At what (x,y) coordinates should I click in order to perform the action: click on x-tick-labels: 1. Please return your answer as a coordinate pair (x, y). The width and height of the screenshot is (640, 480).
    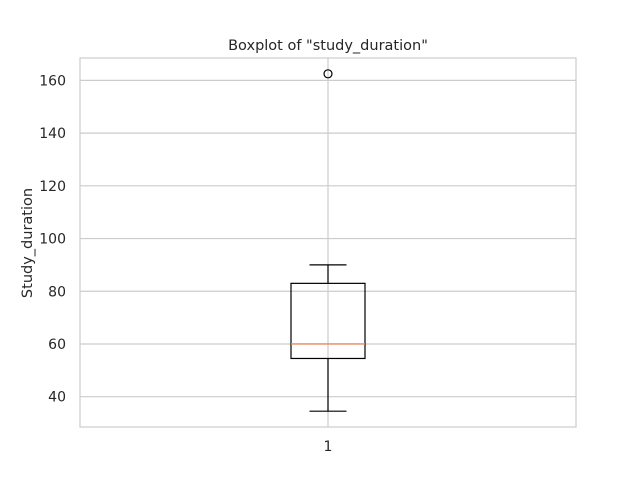
    Looking at the image, I should click on (328, 447).